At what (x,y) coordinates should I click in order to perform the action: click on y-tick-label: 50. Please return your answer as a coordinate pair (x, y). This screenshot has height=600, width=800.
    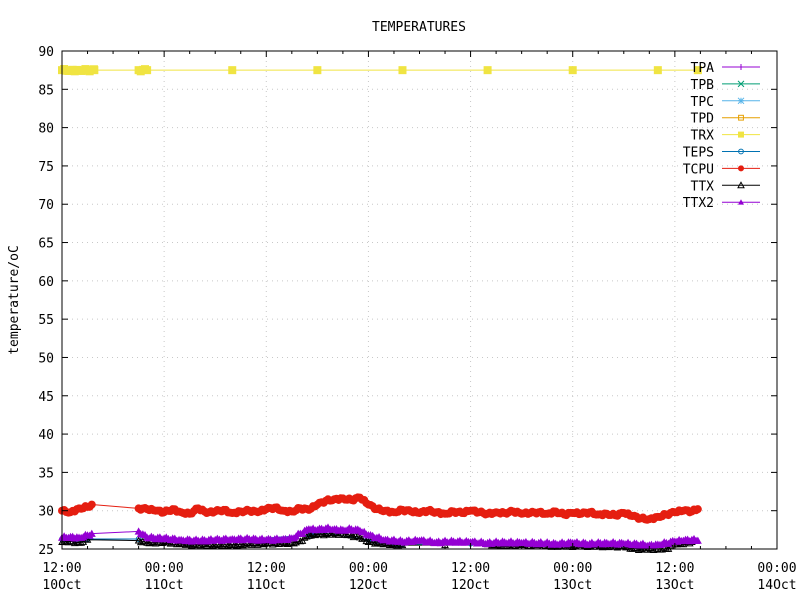
    Looking at the image, I should click on (46, 358).